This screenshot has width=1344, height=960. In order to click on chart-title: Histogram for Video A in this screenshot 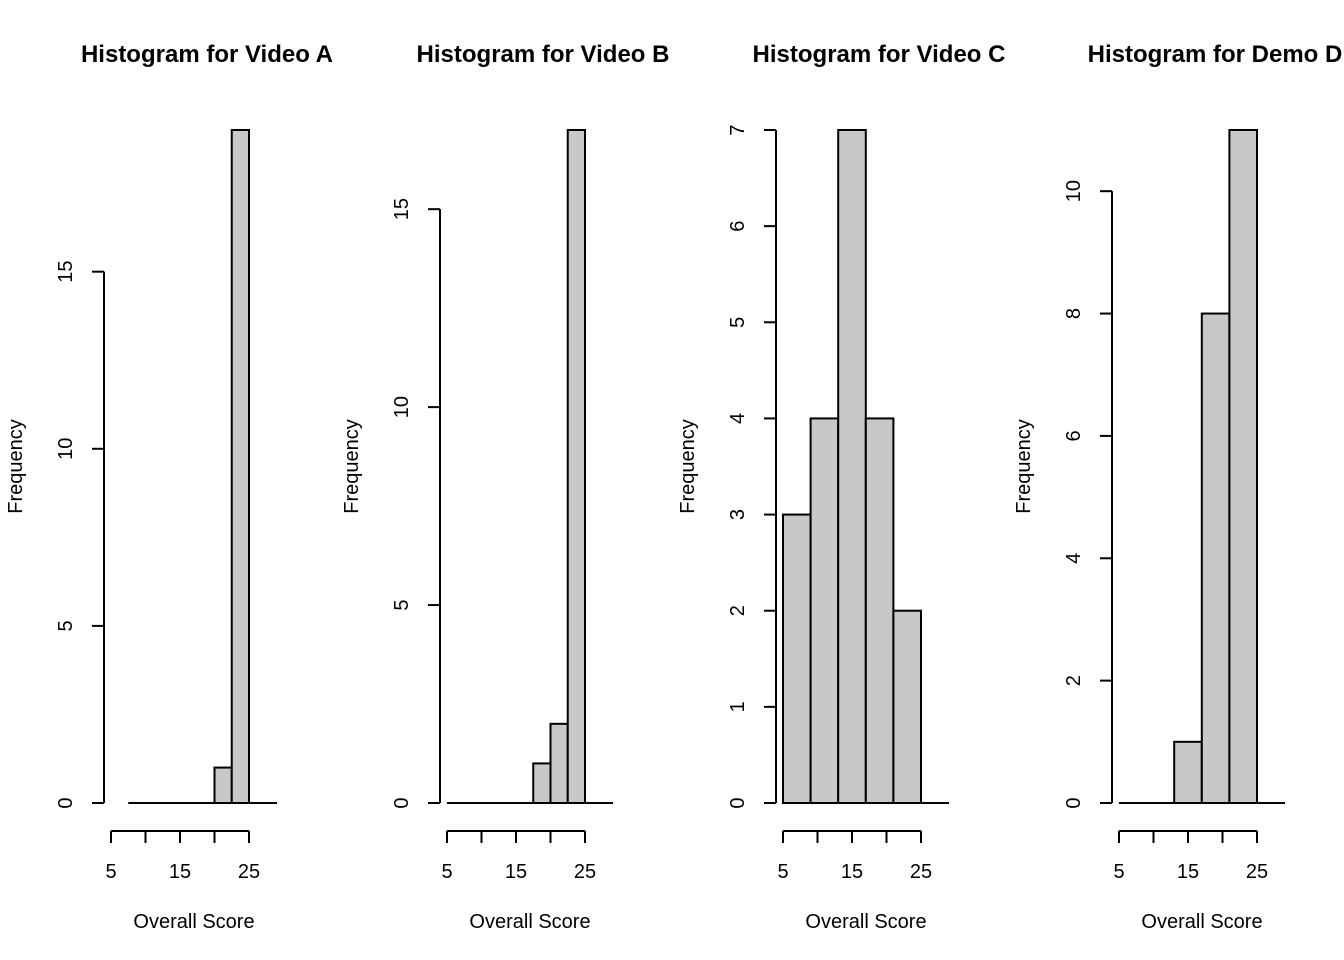, I will do `click(207, 54)`.